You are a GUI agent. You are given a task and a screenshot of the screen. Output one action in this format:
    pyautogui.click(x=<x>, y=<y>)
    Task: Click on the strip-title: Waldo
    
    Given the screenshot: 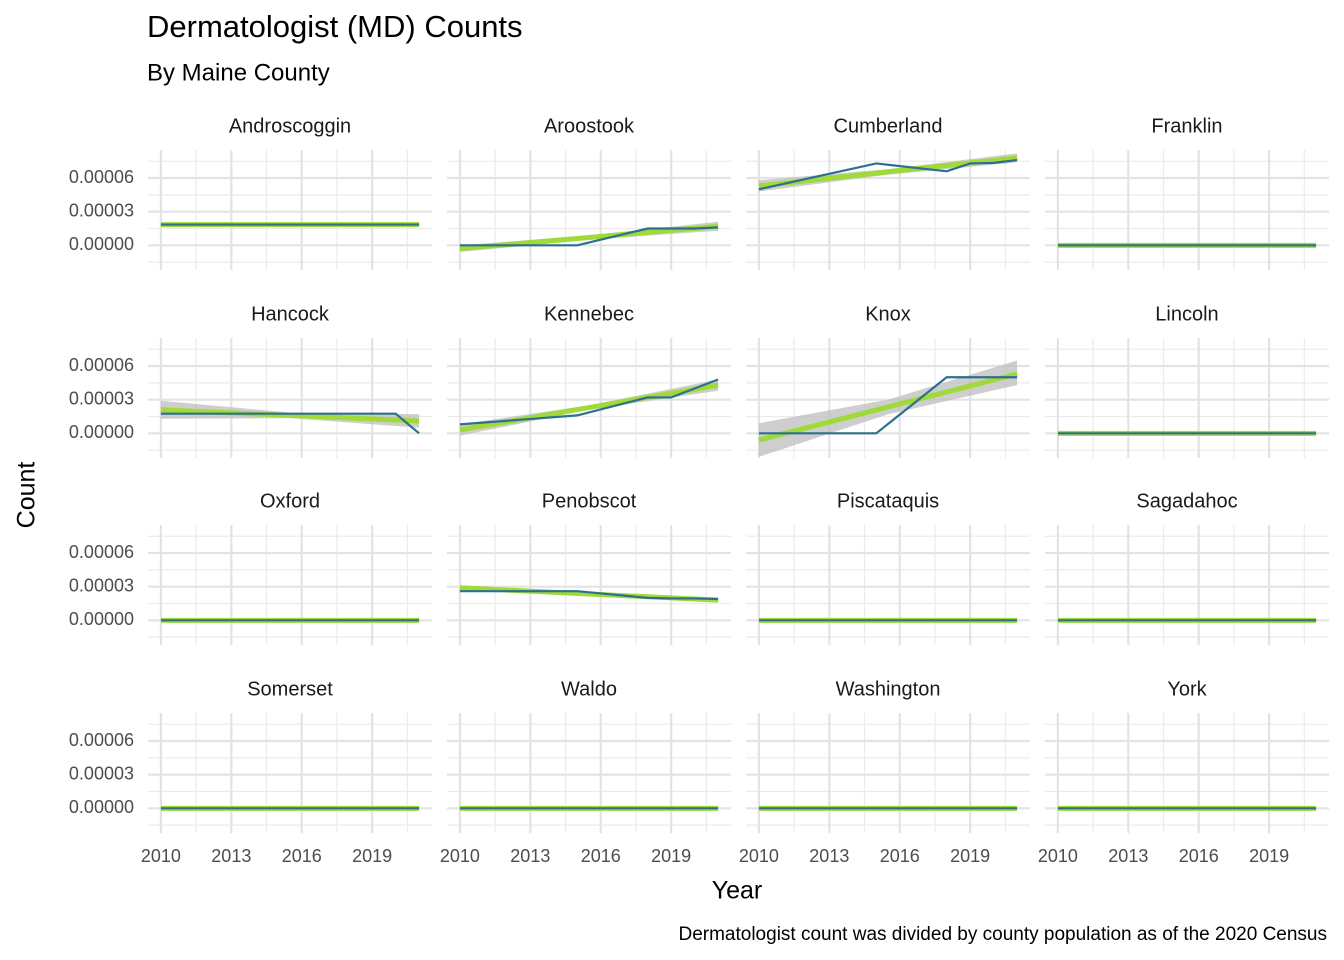 What is the action you would take?
    pyautogui.click(x=589, y=689)
    